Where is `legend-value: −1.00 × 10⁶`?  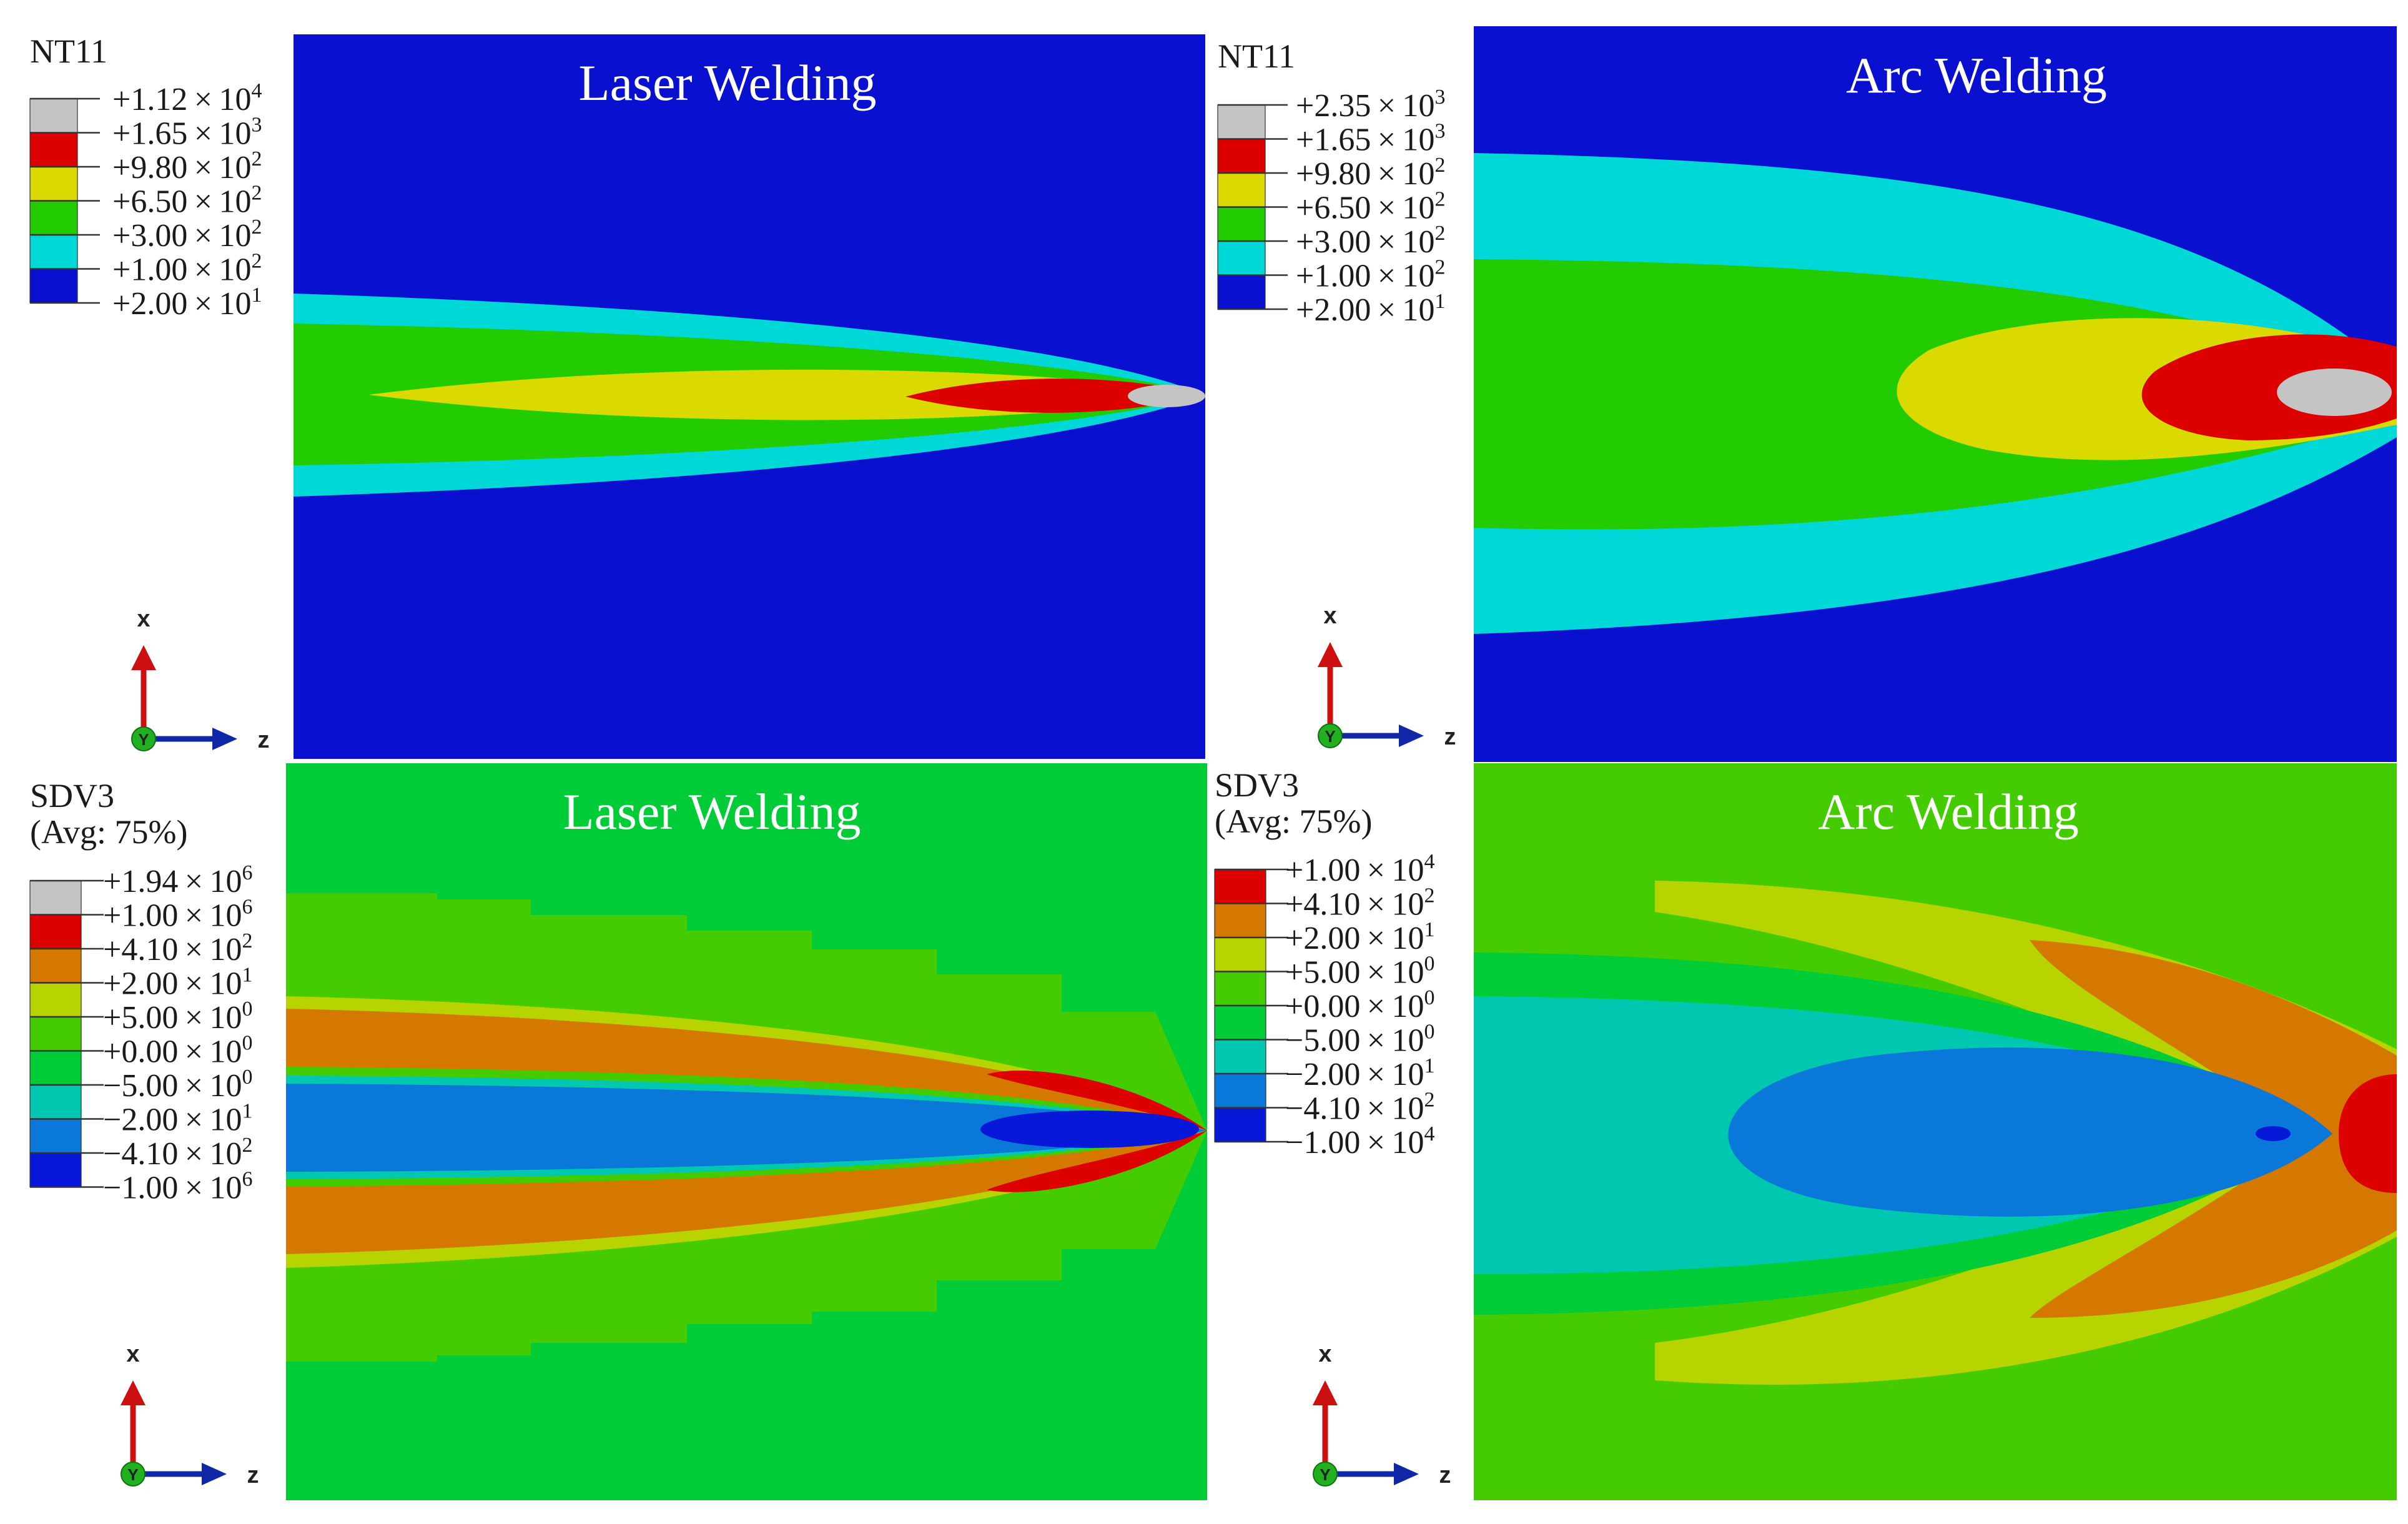
legend-value: −1.00 × 10⁶ is located at coordinates (177, 1187).